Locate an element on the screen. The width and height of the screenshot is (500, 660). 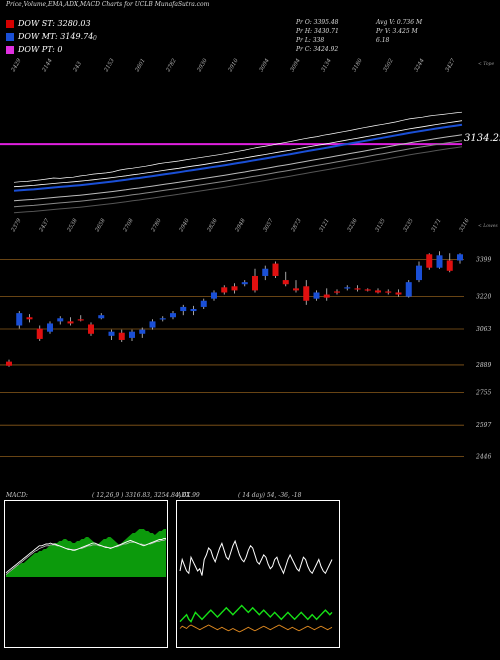
price-top-tick-label: 2538 is located at coordinates (72, 225).